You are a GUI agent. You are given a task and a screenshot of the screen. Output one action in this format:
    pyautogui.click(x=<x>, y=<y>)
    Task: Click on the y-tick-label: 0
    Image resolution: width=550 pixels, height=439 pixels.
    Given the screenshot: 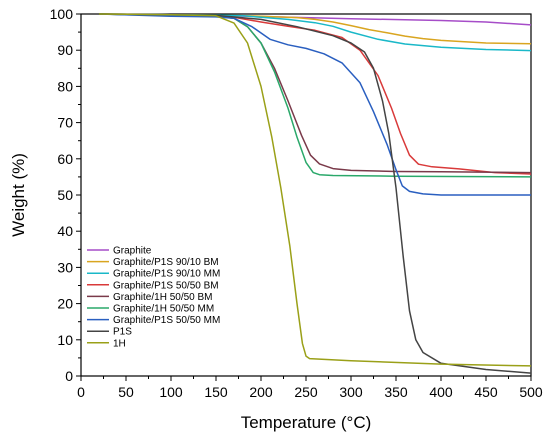 What is the action you would take?
    pyautogui.click(x=69, y=376)
    